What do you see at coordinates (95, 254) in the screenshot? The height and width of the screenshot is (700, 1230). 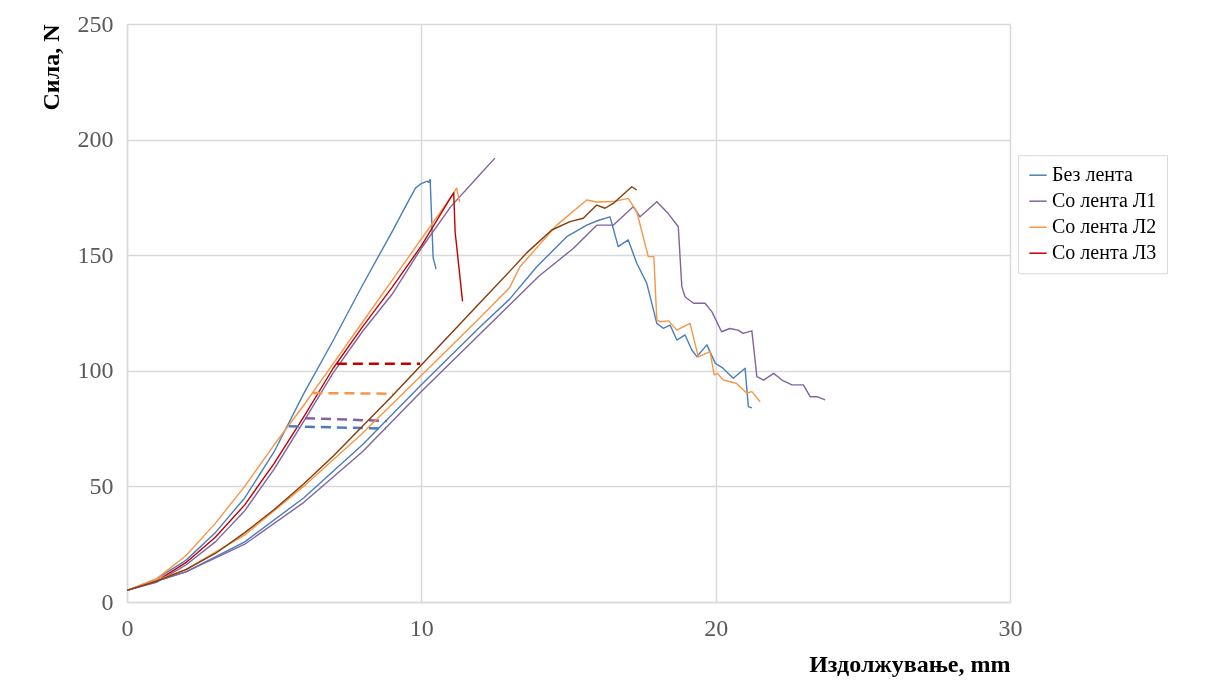 I see `y-tick-label: 150` at bounding box center [95, 254].